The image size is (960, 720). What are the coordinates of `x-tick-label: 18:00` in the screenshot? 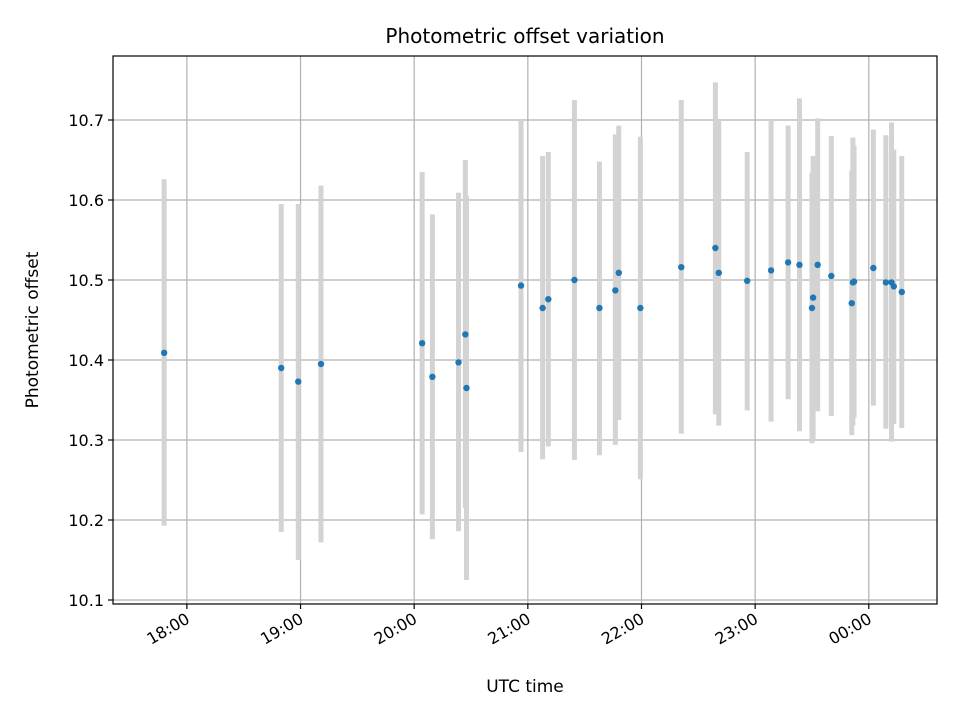 It's located at (167, 629).